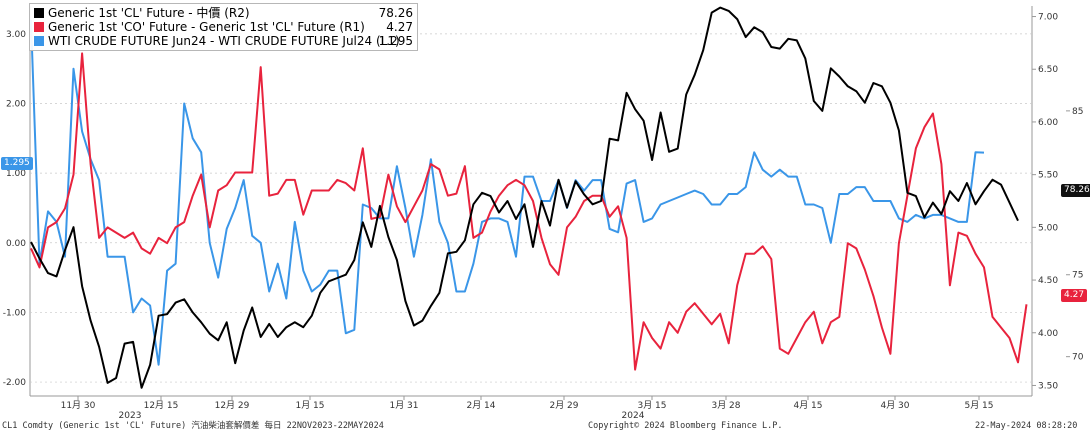 Image resolution: width=1090 pixels, height=432 pixels. I want to click on right1-tick-label: 5.00, so click(1048, 228).